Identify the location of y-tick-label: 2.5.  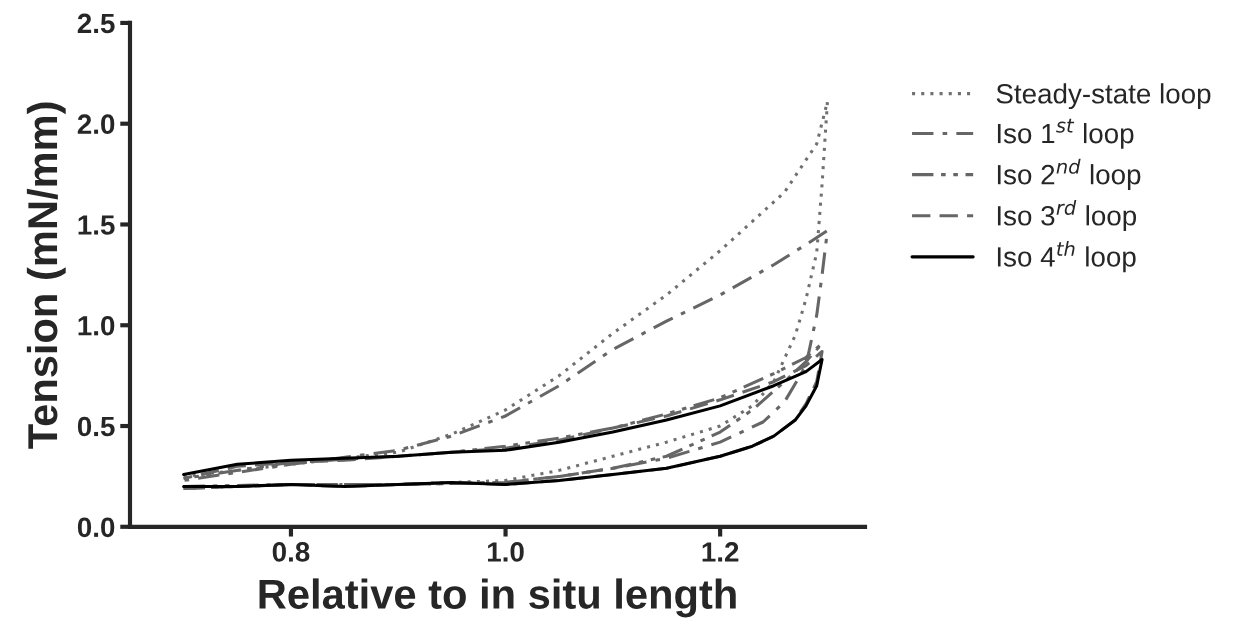
(96, 23).